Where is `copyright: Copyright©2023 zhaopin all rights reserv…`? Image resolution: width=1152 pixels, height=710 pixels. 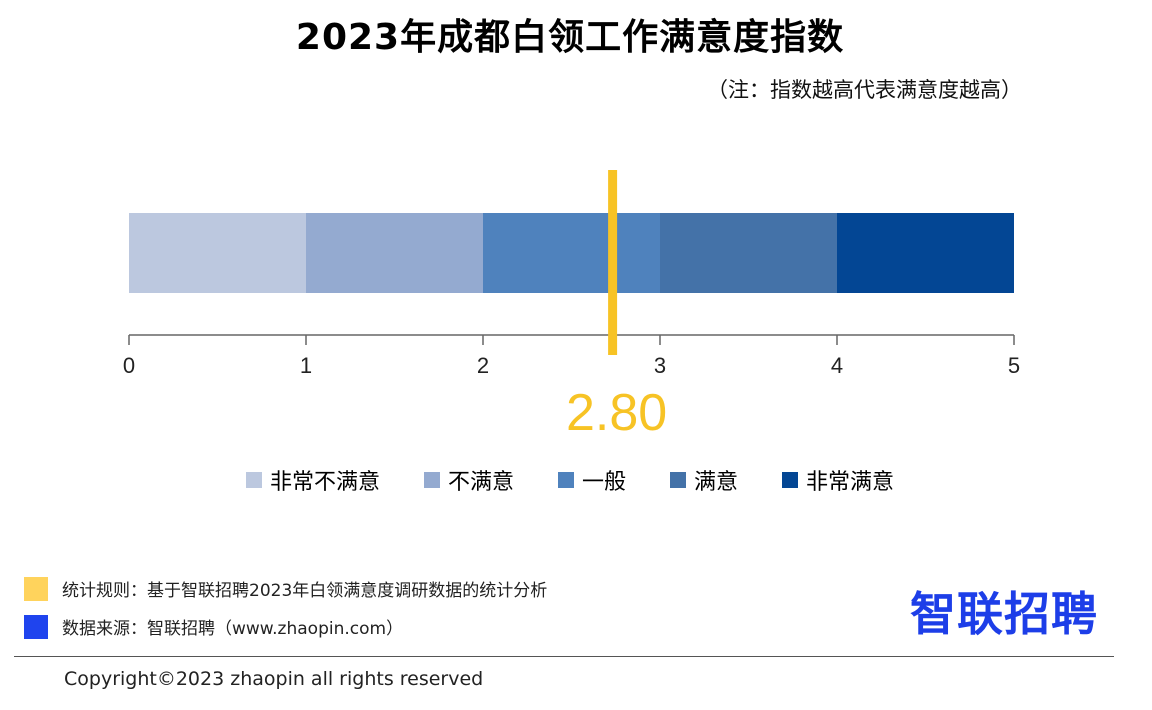 copyright: Copyright©2023 zhaopin all rights reserv… is located at coordinates (274, 679).